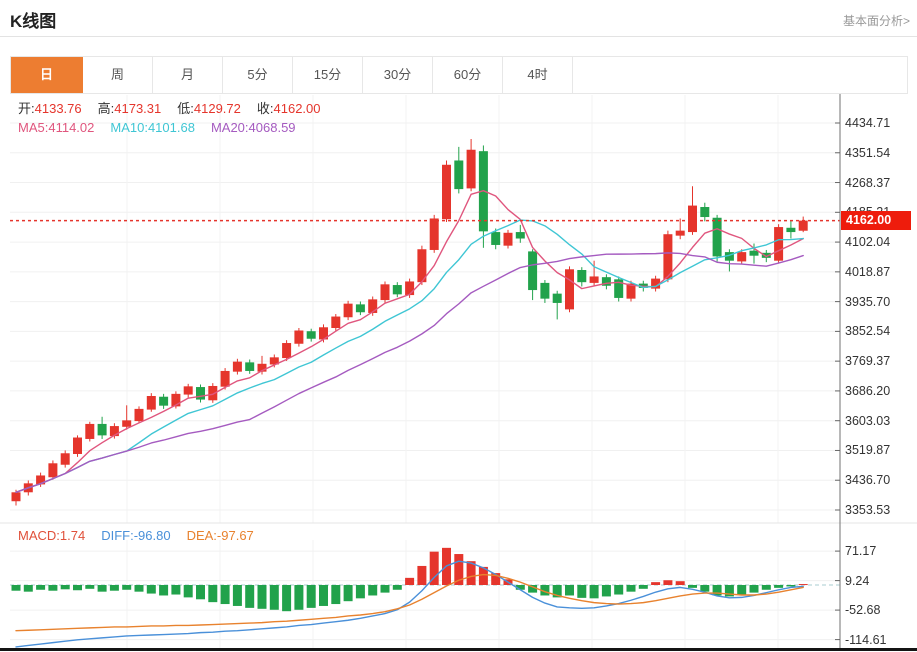 The image size is (917, 652). Describe the element at coordinates (136, 535) in the screenshot. I see `readout-item: DIFF:-96.80` at that location.